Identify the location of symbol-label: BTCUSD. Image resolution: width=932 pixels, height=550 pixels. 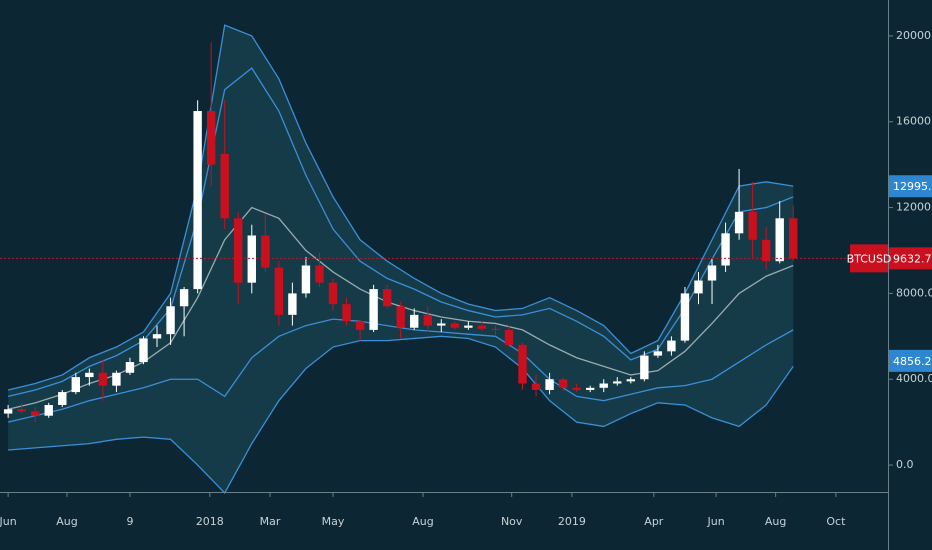
(869, 258).